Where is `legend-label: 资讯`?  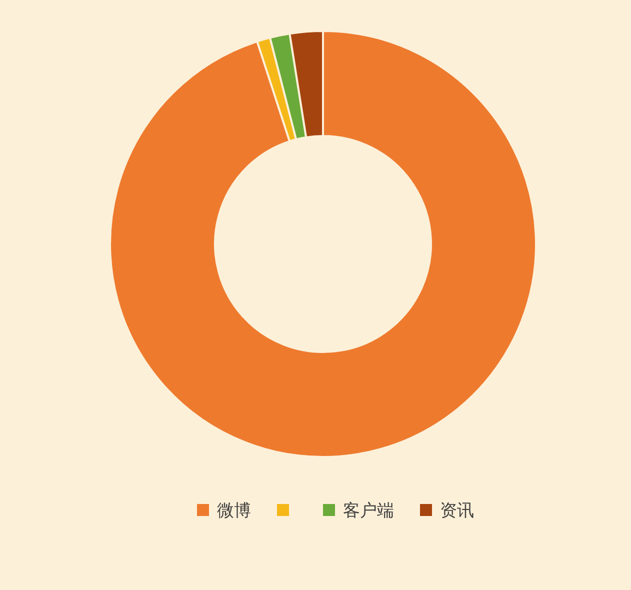
legend-label: 资讯 is located at coordinates (457, 511).